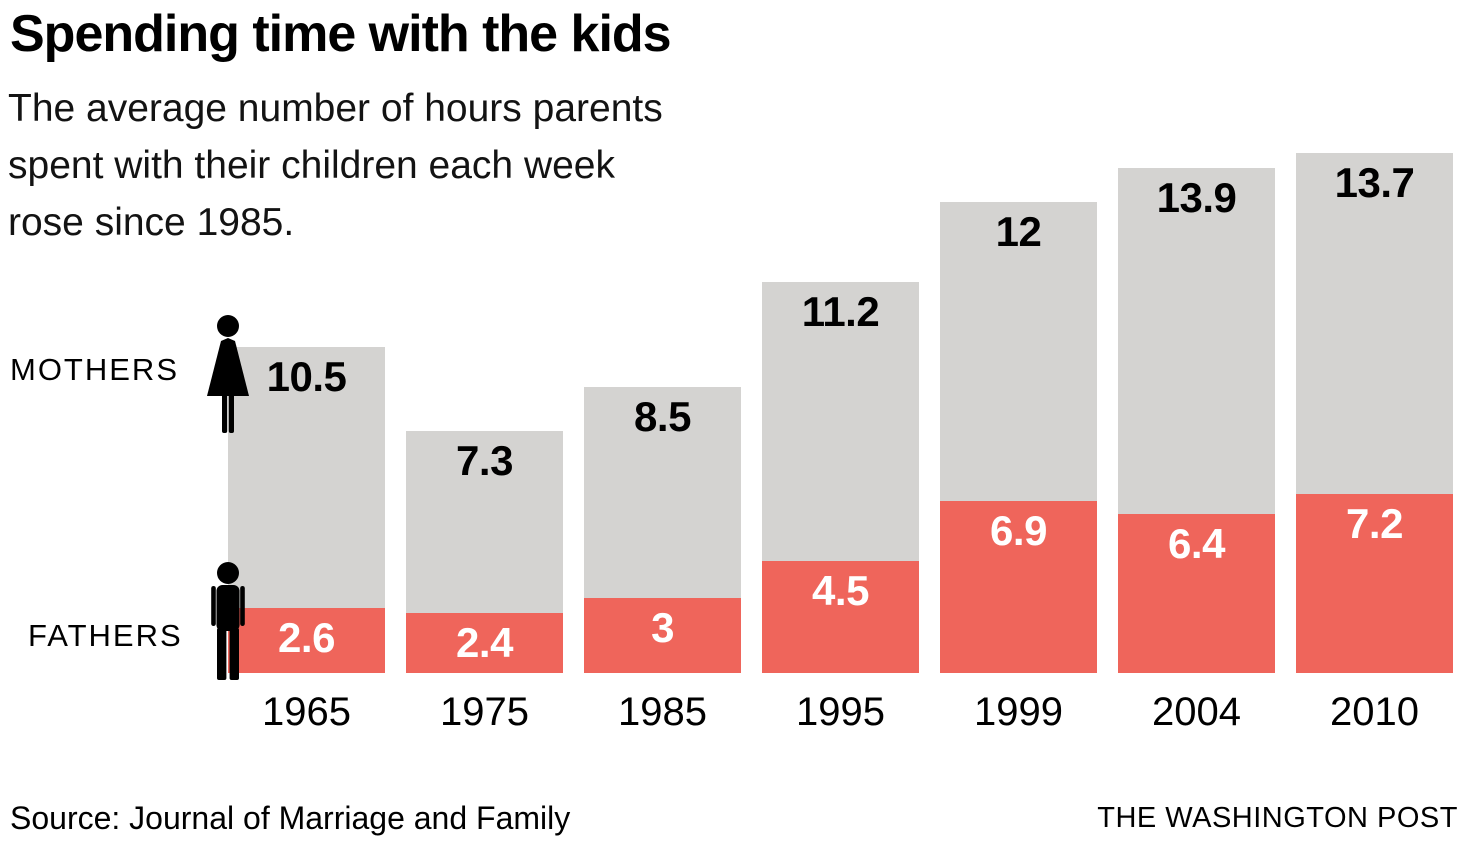 This screenshot has width=1484, height=846. What do you see at coordinates (306, 376) in the screenshot?
I see `mothers-value-1965: 10.5` at bounding box center [306, 376].